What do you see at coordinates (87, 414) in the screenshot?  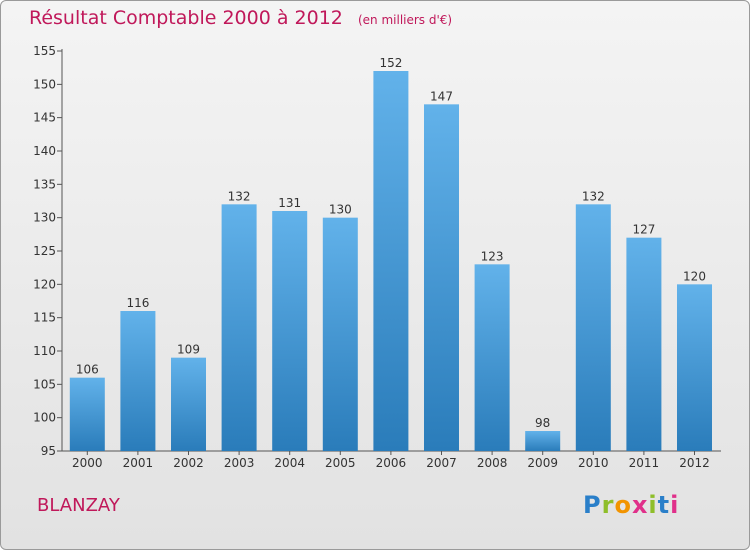 I see `bar-2000` at bounding box center [87, 414].